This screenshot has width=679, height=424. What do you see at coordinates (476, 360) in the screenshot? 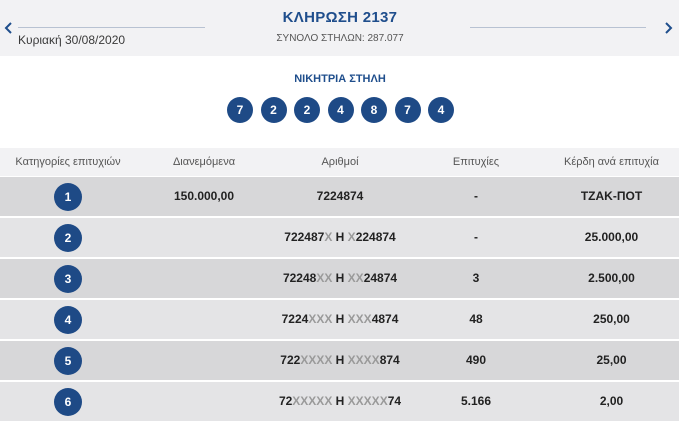
I see `winners-count: 490` at bounding box center [476, 360].